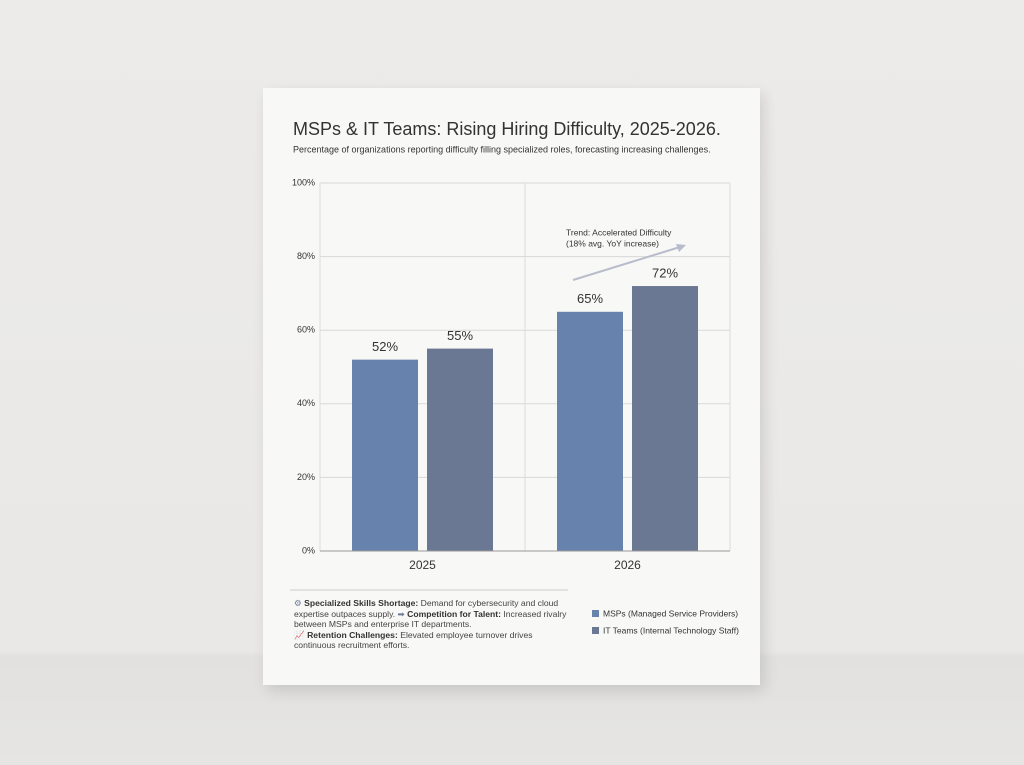 The width and height of the screenshot is (1024, 765). Describe the element at coordinates (590, 298) in the screenshot. I see `value-label: 65%` at that location.